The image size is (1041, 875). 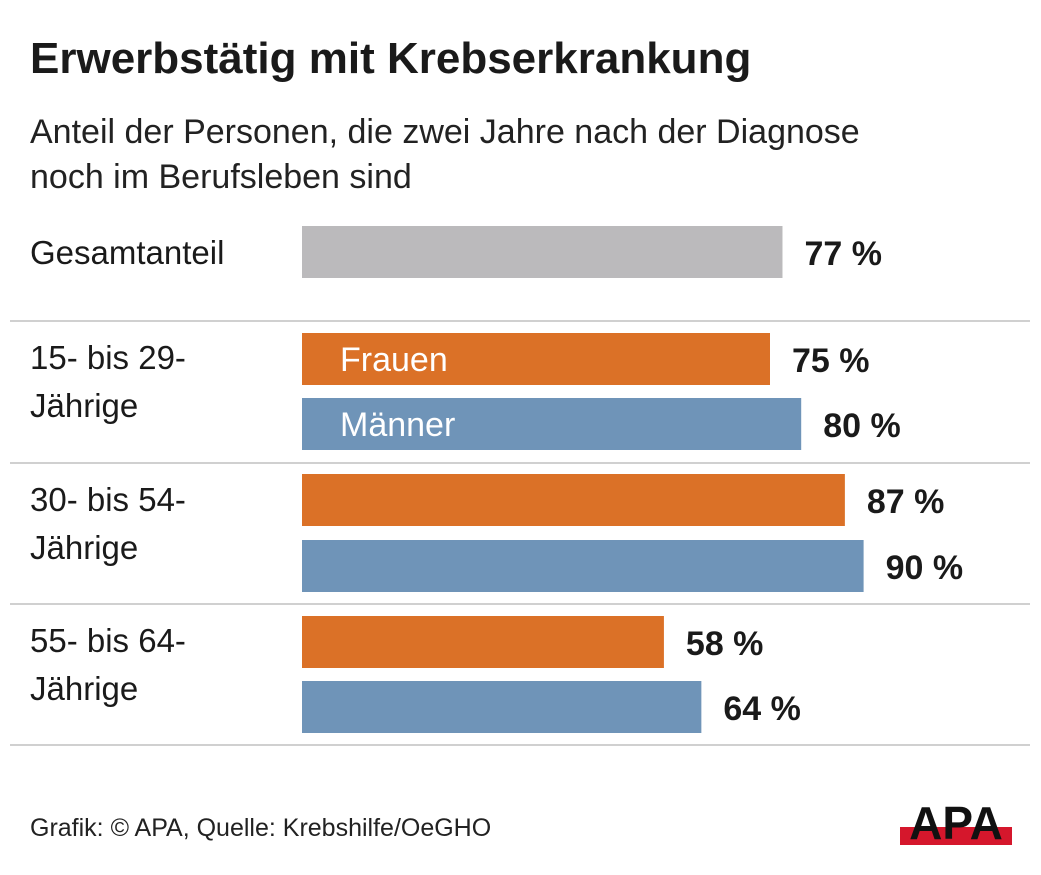 What do you see at coordinates (831, 361) in the screenshot?
I see `value-label: 75 %` at bounding box center [831, 361].